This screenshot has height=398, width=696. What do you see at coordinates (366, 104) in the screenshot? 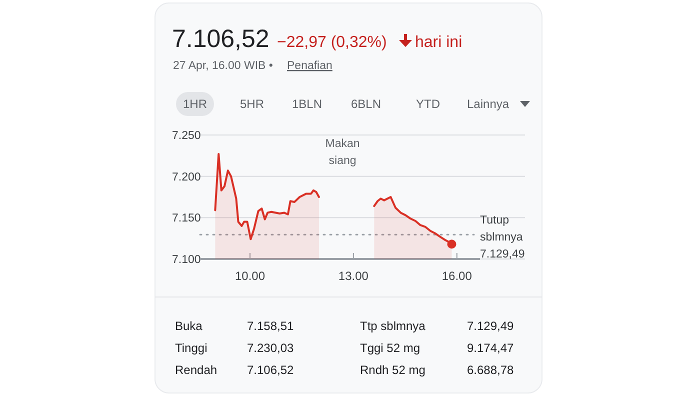
I see `text: 6BLN` at bounding box center [366, 104].